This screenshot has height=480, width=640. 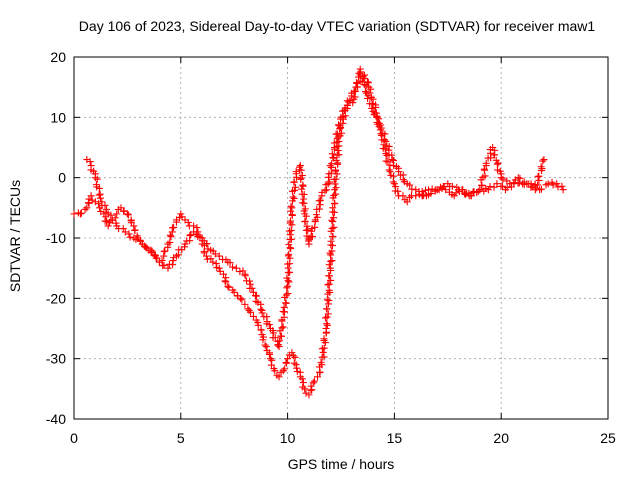 I want to click on x-tick-label: 10, so click(x=288, y=438).